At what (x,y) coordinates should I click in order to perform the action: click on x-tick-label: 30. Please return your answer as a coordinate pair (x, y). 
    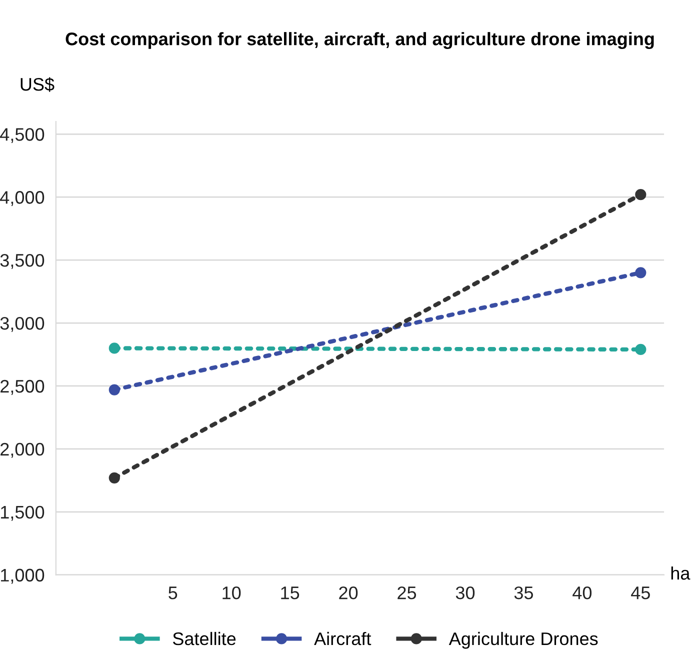
    Looking at the image, I should click on (465, 593).